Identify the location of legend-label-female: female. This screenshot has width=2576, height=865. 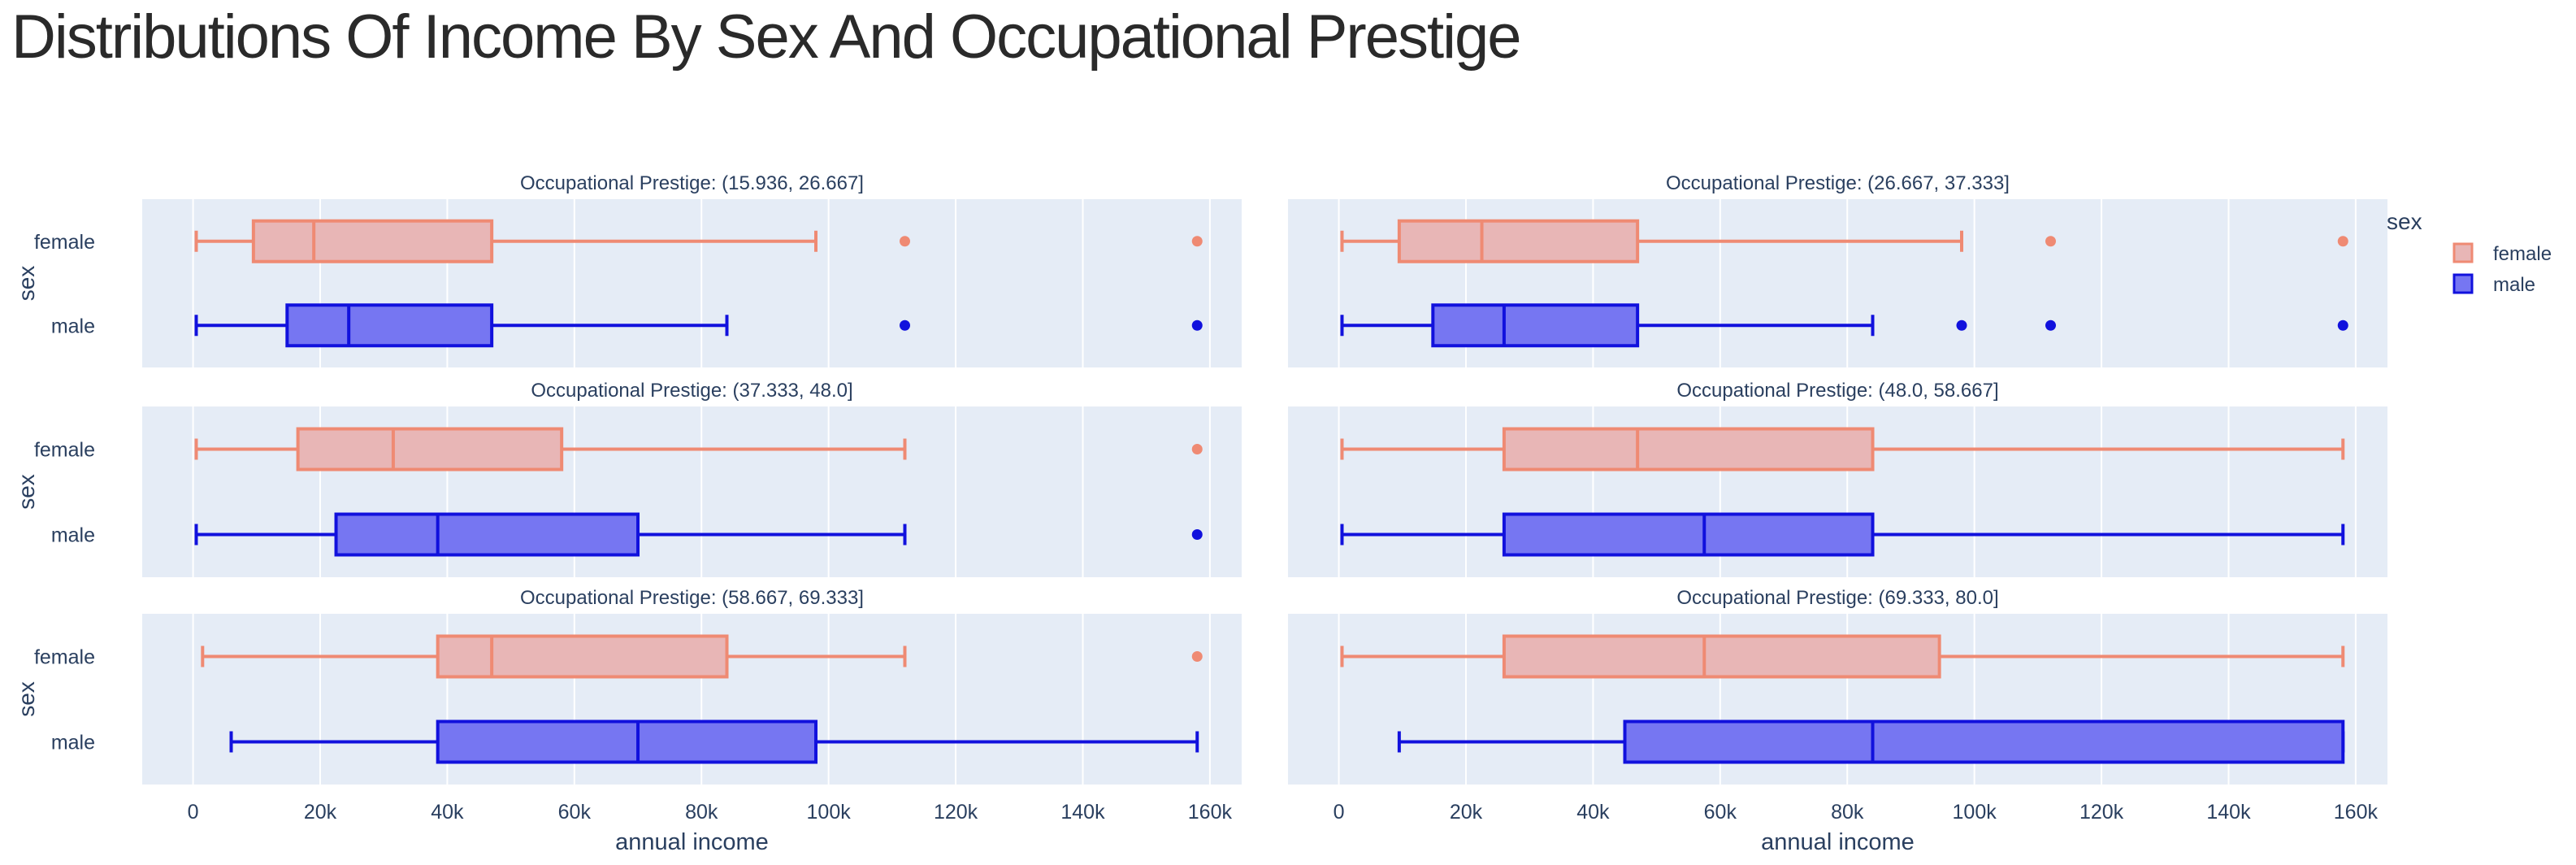
(2522, 254).